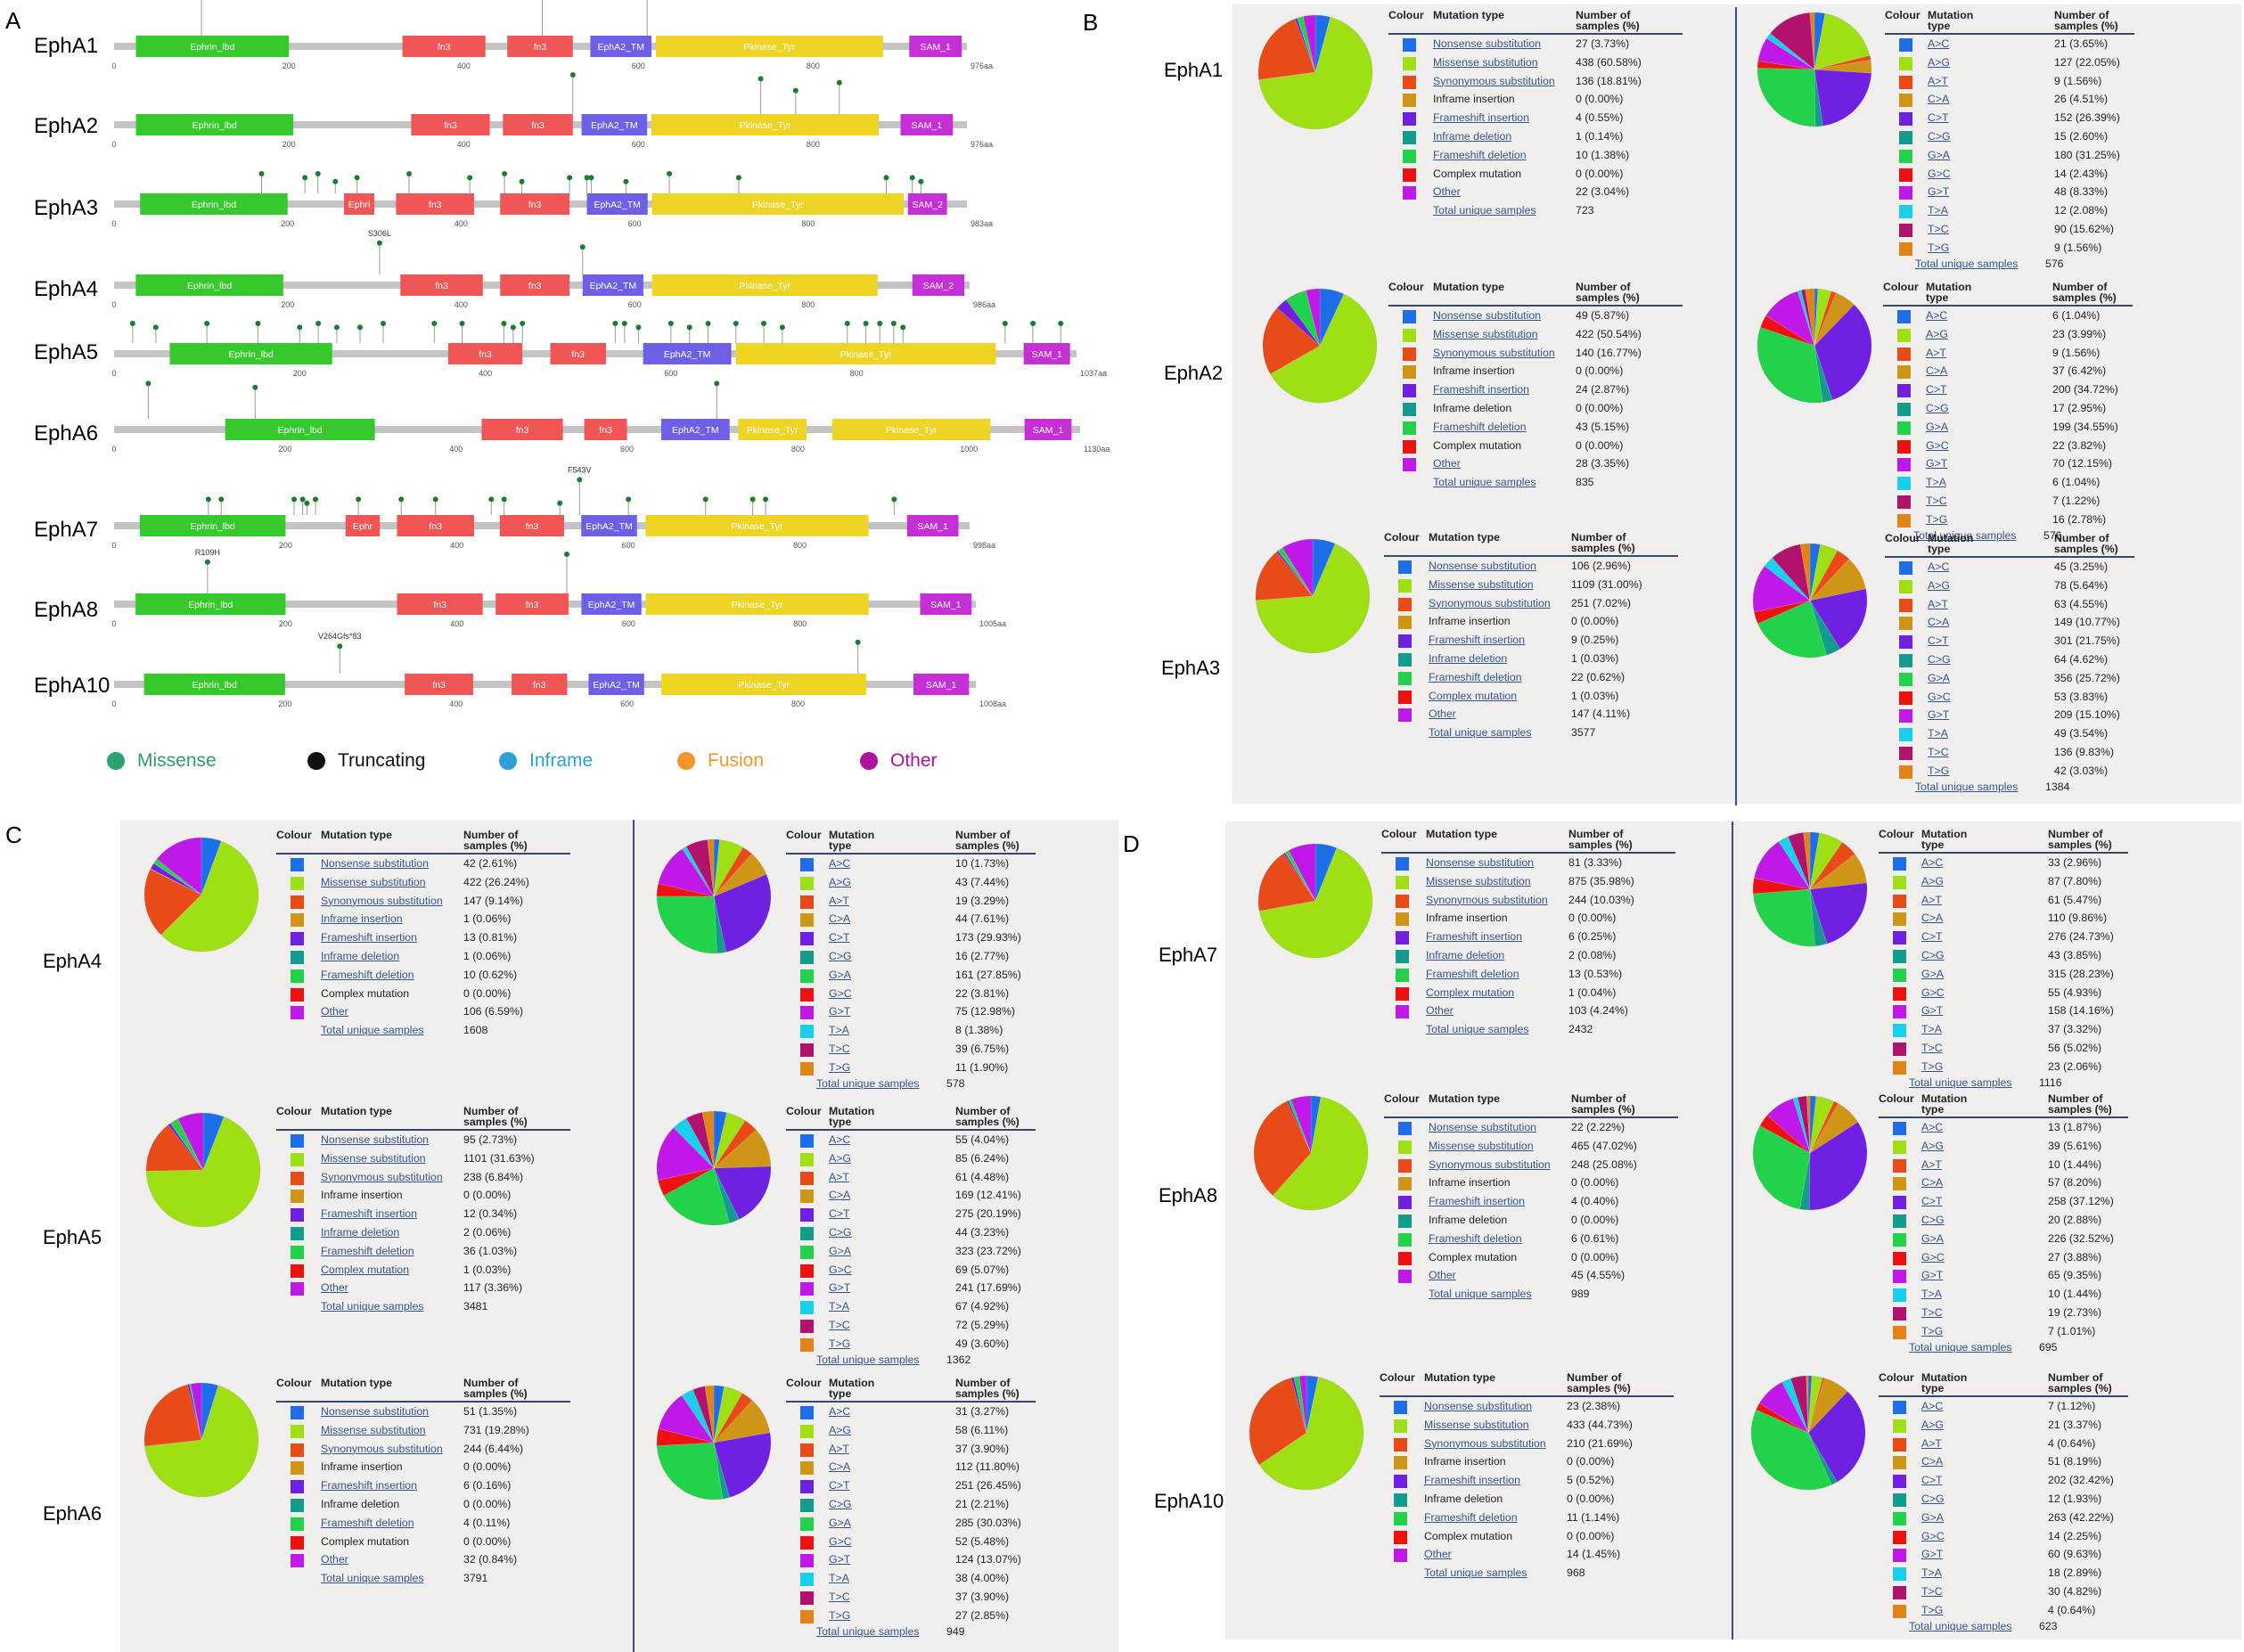 The height and width of the screenshot is (1652, 2244). Describe the element at coordinates (1937, 408) in the screenshot. I see `nucleotide-change-link: C>G` at that location.